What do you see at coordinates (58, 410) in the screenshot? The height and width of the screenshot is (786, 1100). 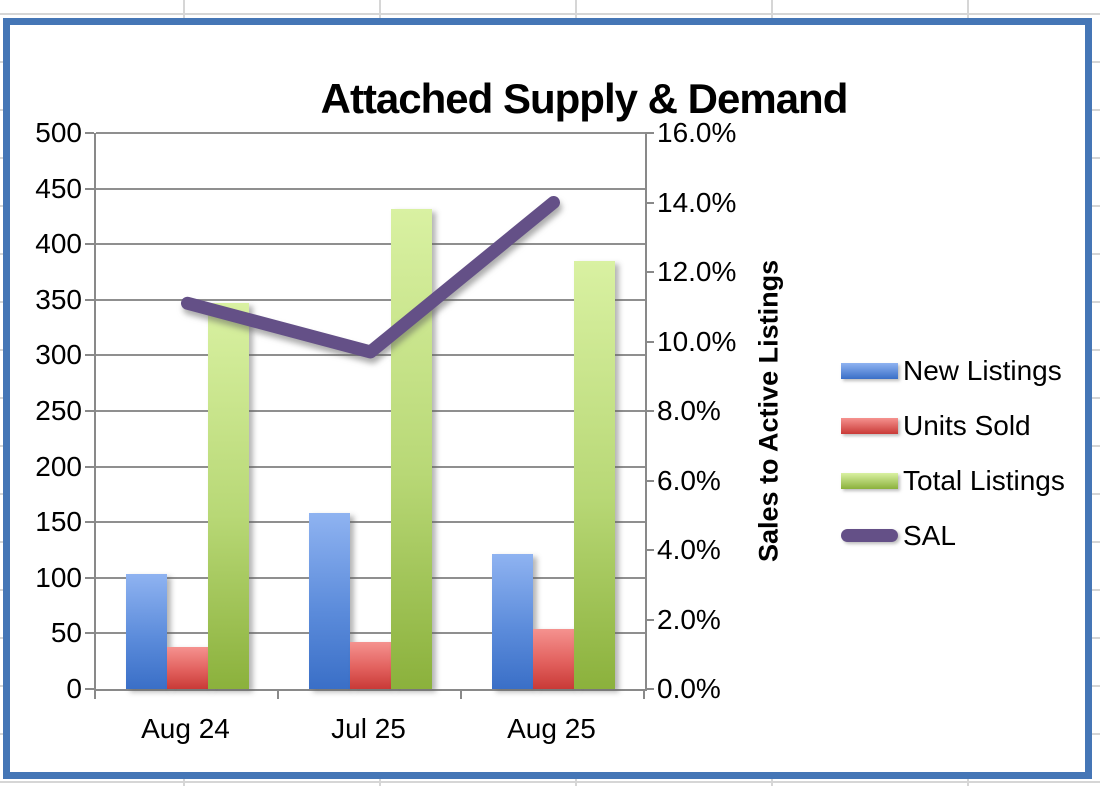 I see `y-axis-tick-label: 250` at bounding box center [58, 410].